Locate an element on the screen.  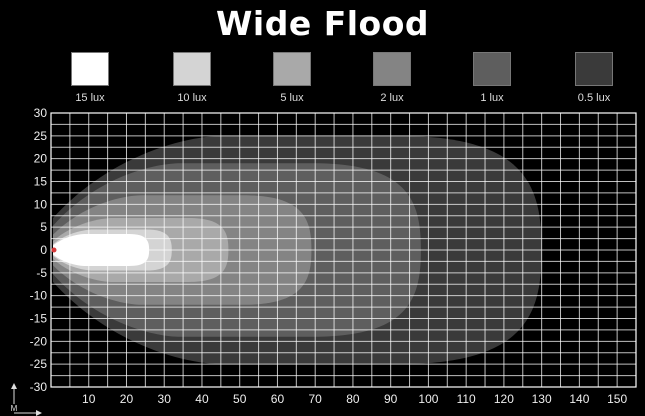
x-tick-label: 50 is located at coordinates (240, 399).